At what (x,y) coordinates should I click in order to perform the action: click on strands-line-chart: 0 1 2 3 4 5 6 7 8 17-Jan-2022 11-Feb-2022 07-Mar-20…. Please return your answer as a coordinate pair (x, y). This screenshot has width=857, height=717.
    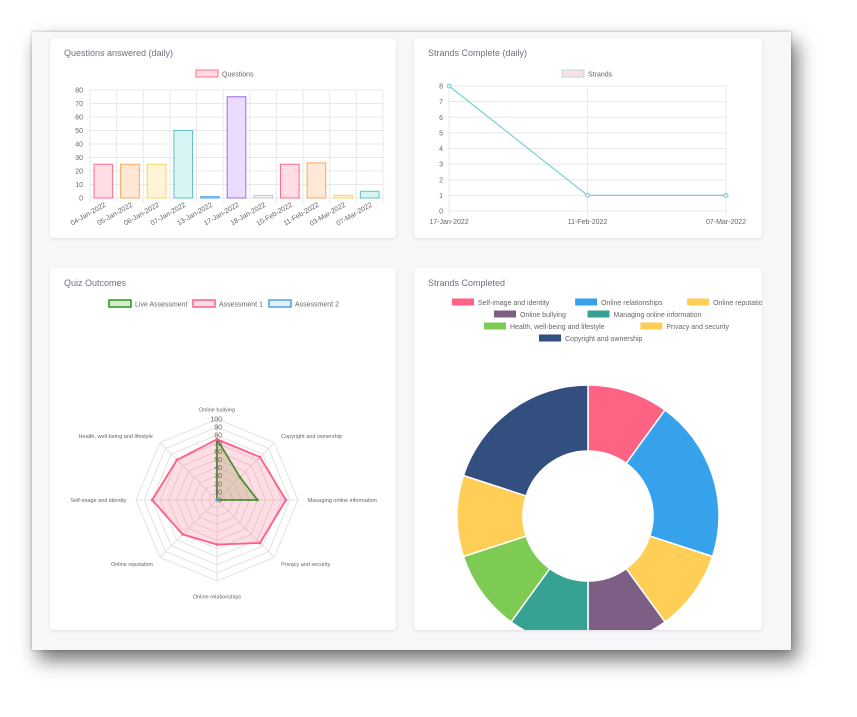
    Looking at the image, I should click on (587, 147).